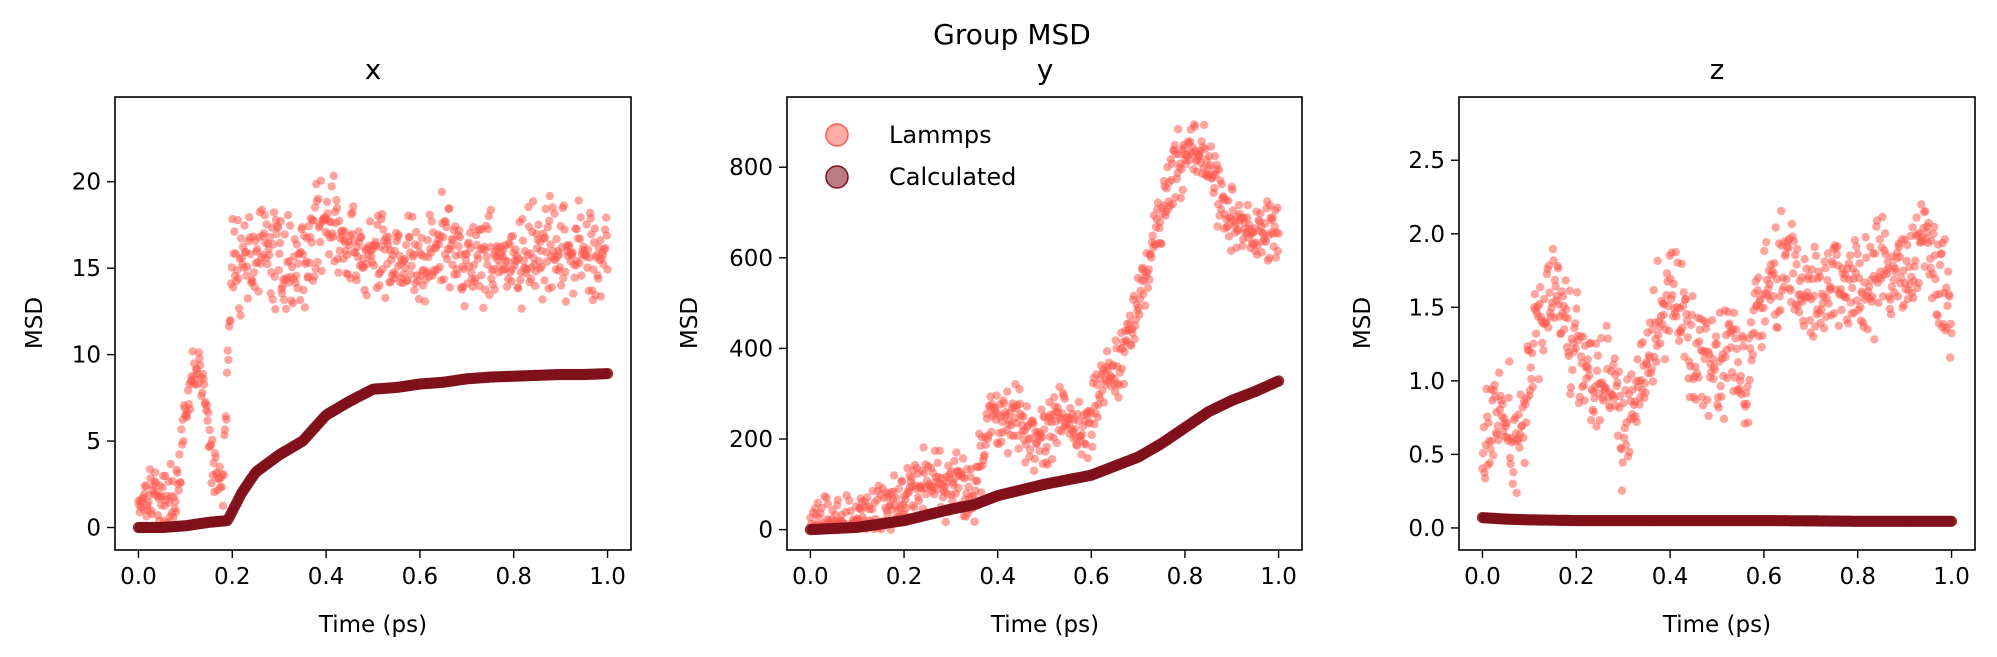 This screenshot has width=1997, height=657. What do you see at coordinates (1426, 529) in the screenshot?
I see `y-tick-label: 0.0` at bounding box center [1426, 529].